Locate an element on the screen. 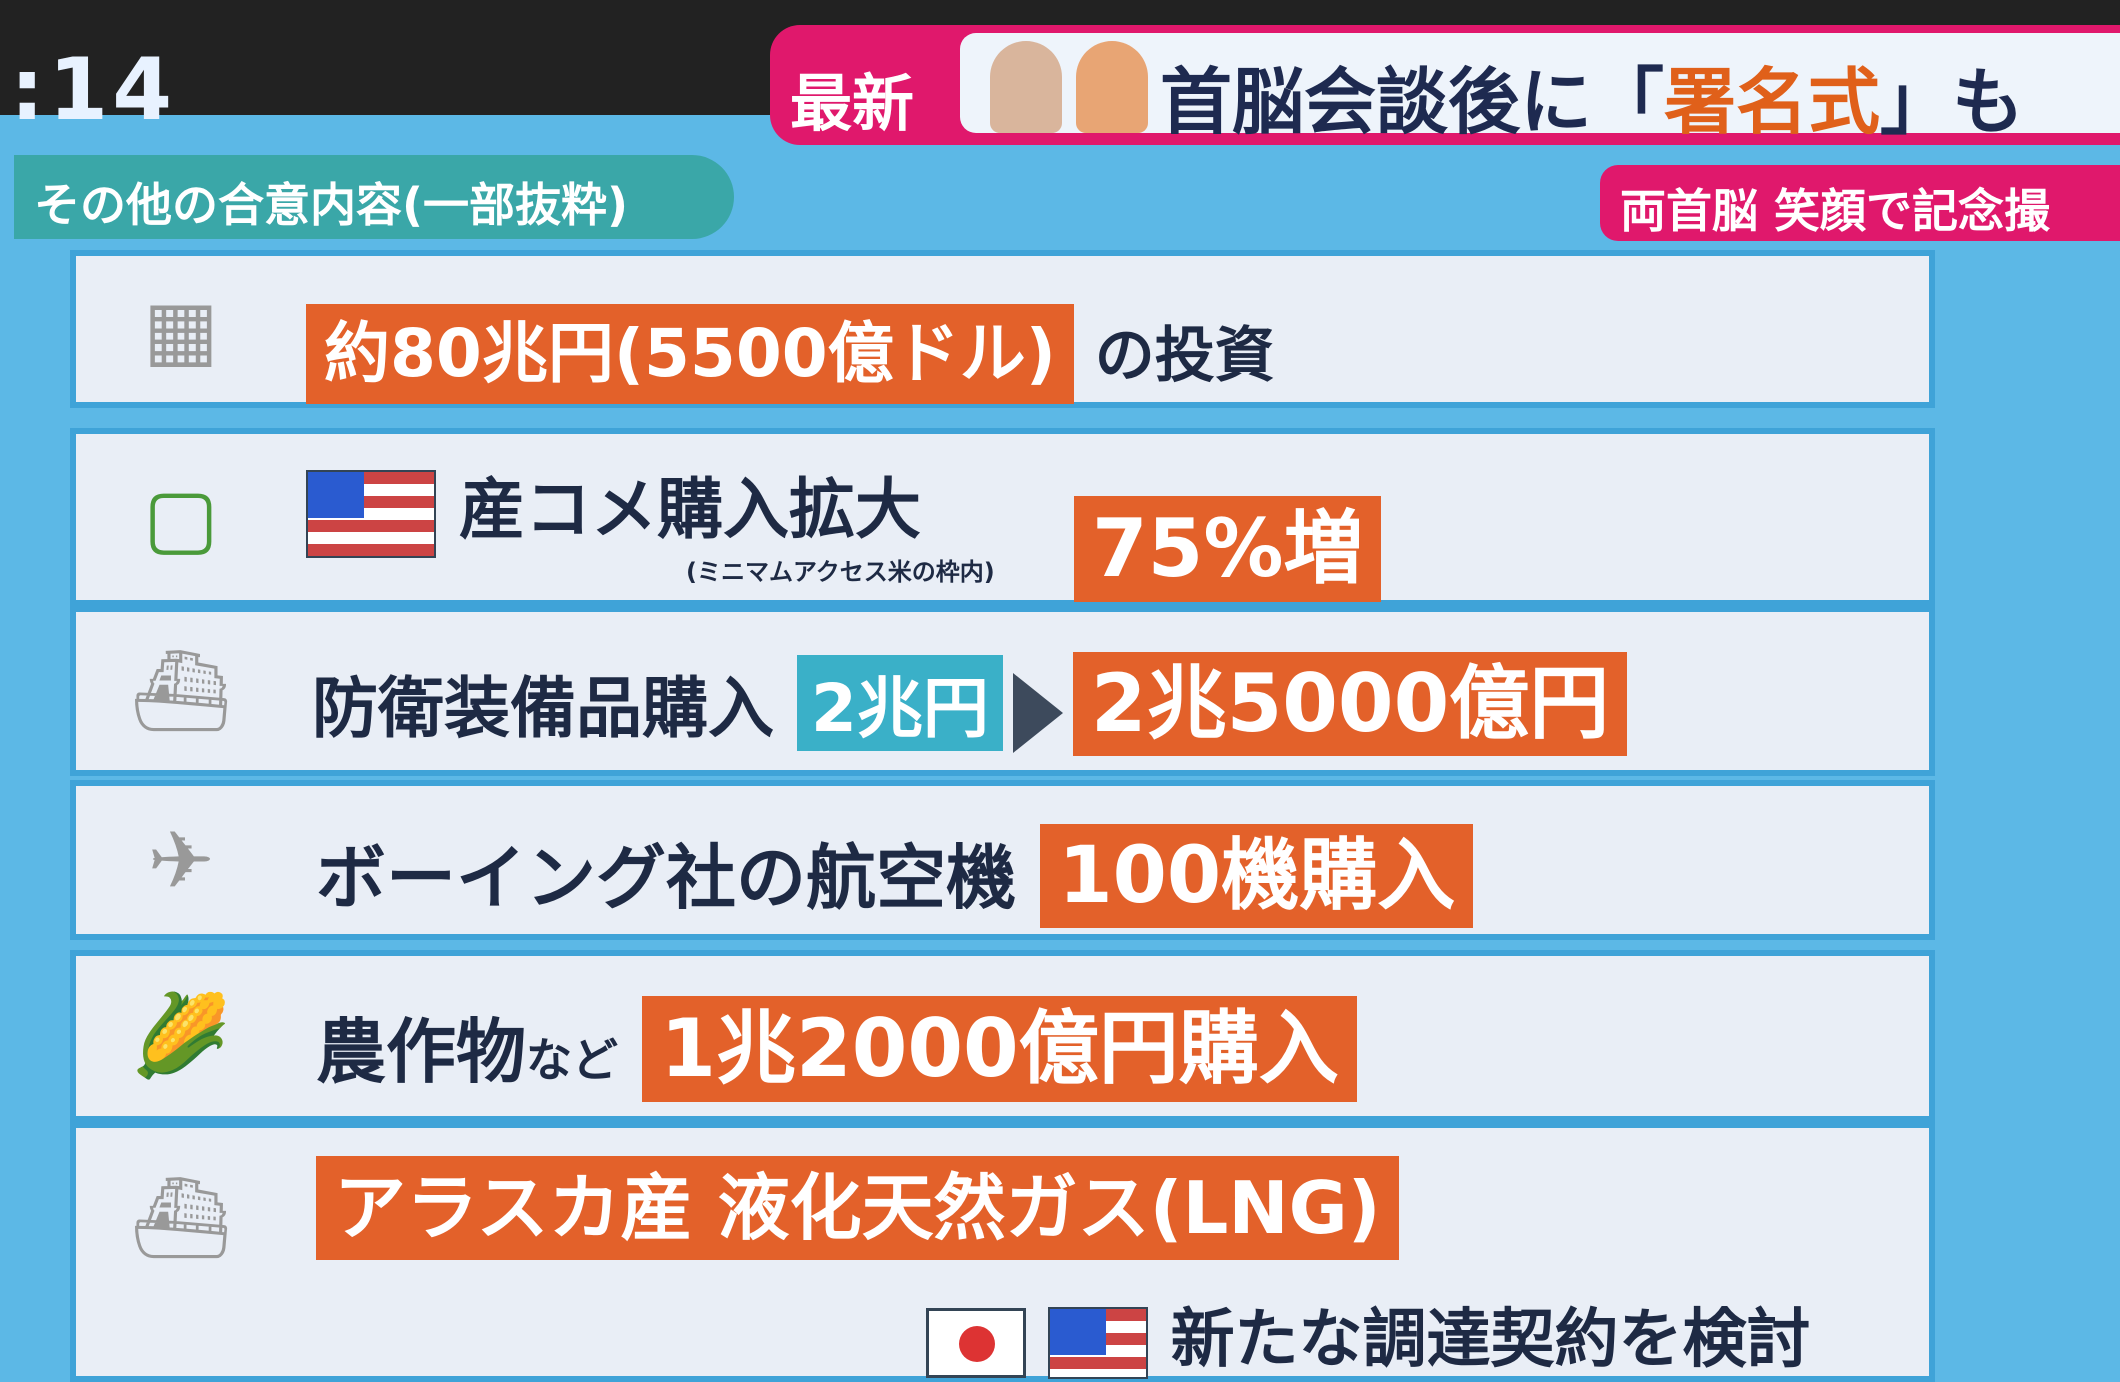 This screenshot has height=1382, width=2120. list-item: ▦ 約80兆円(5500億ドル) の投資 is located at coordinates (1002, 329).